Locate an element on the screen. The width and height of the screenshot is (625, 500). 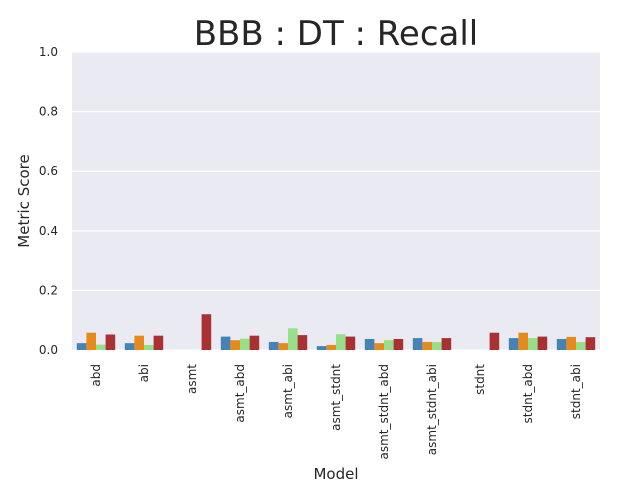
x-tick-label: abd is located at coordinates (96, 375).